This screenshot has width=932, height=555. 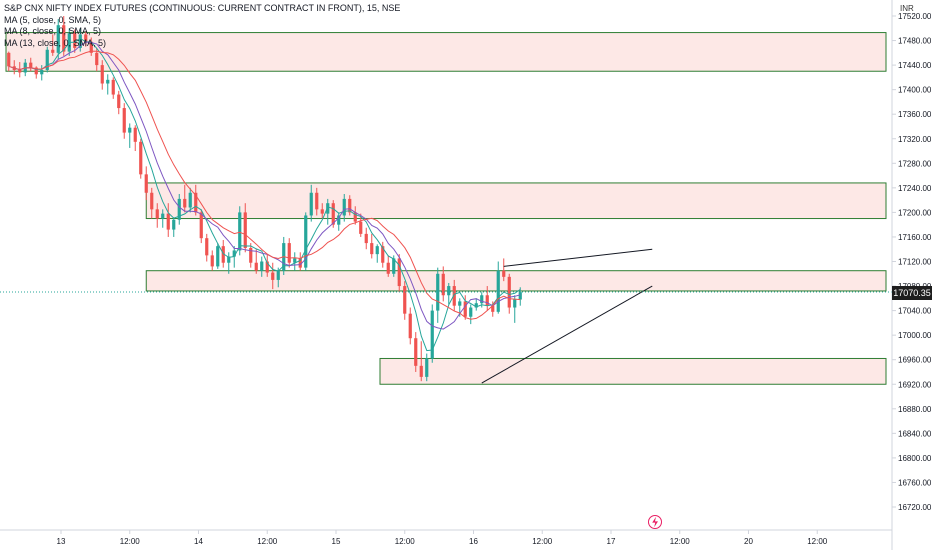 I want to click on y-tick-label: 16920.00, so click(x=915, y=384).